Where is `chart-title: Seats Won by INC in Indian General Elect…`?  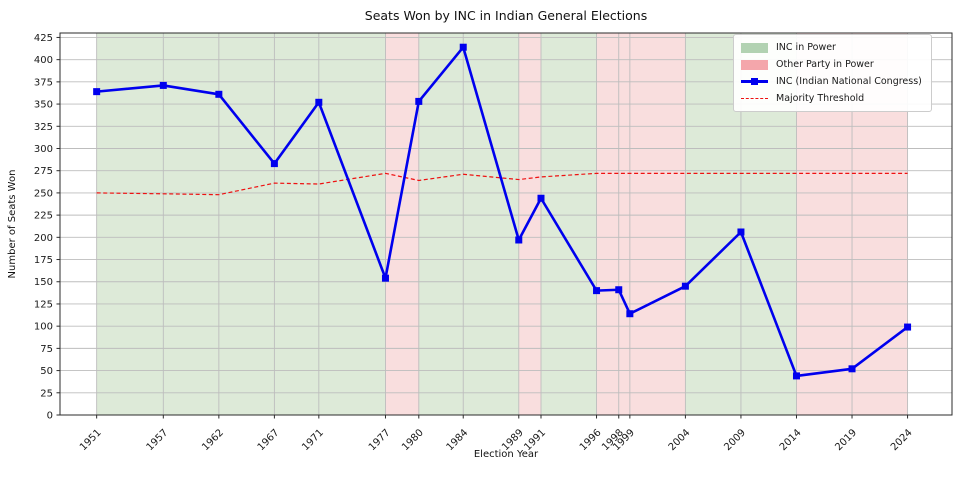
chart-title: Seats Won by INC in Indian General Elect… is located at coordinates (506, 15).